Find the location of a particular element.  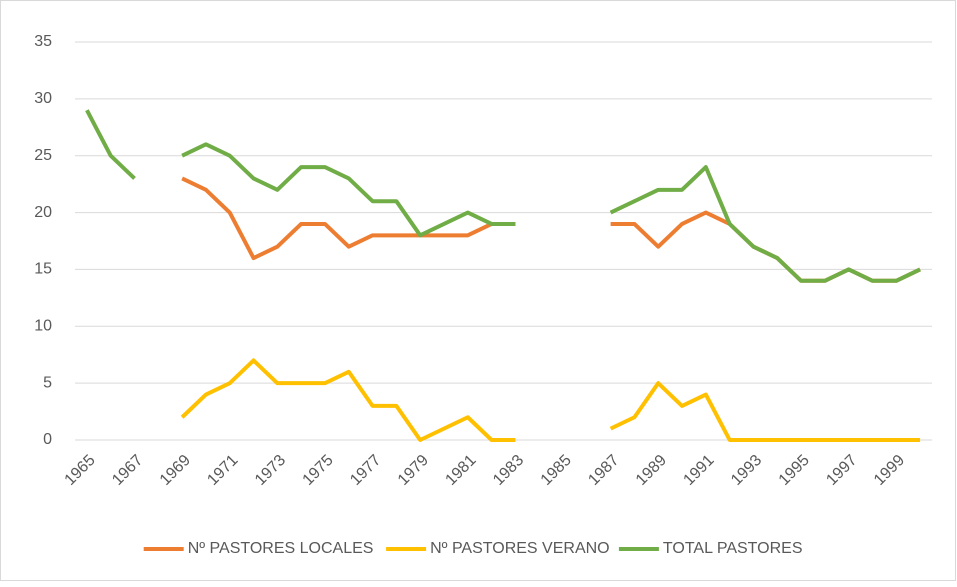

y-tick-label: 35 is located at coordinates (43, 41).